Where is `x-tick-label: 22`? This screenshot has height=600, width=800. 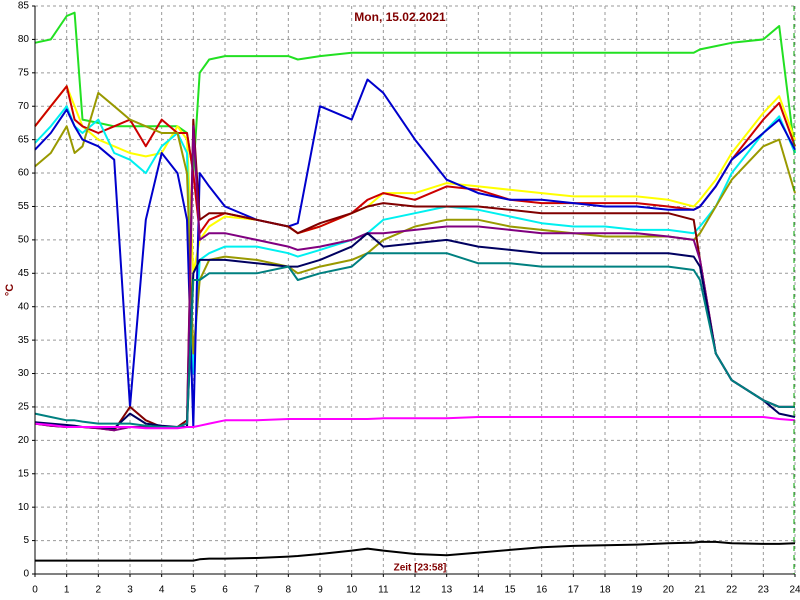
x-tick-label: 22 is located at coordinates (732, 590).